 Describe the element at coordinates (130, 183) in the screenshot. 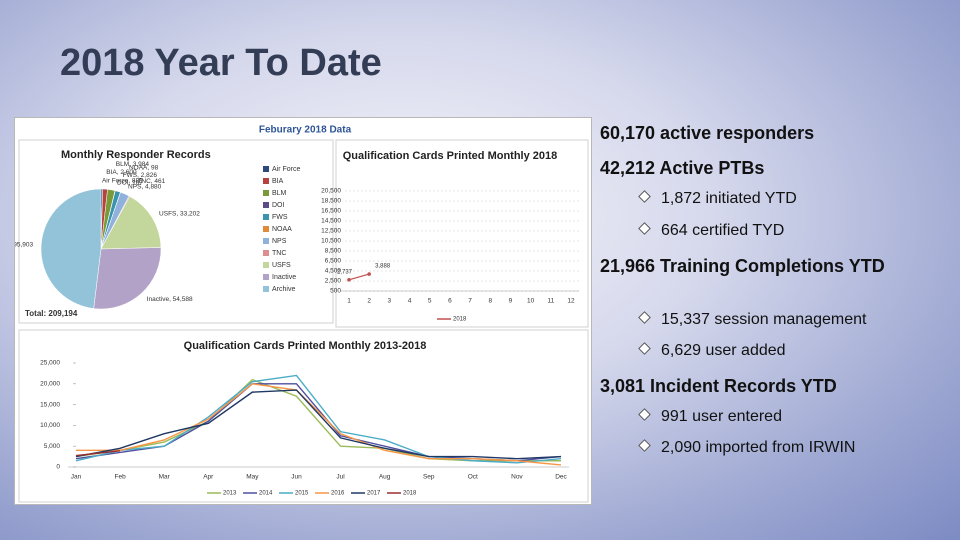

I see `slice-label: DOI, 167` at that location.